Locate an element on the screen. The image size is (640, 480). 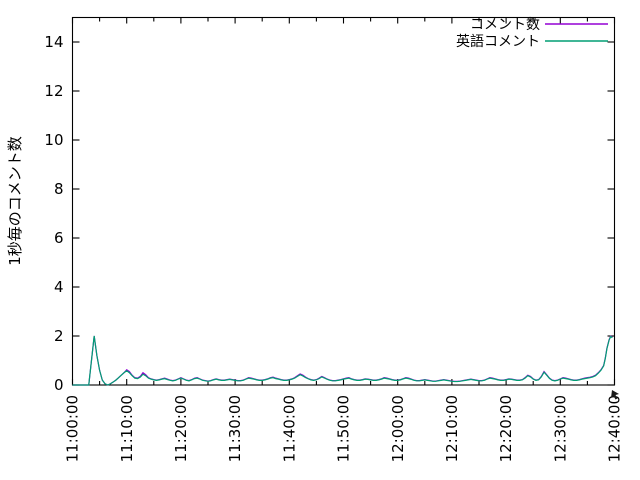
y-axis-tick-labels: 0 2 4 6 8 10 12 14 is located at coordinates (53, 213).